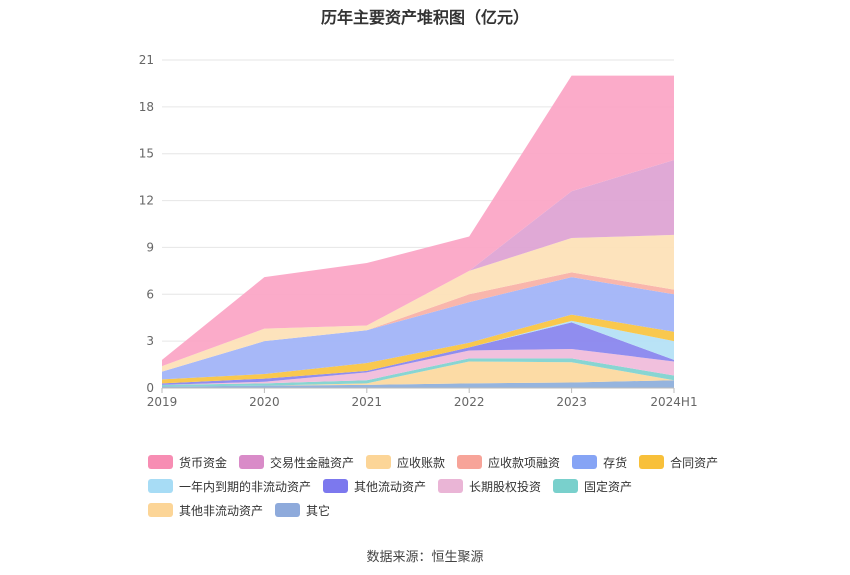  I want to click on legend-row: 一年内到期的非流动资产 其他流动资产 长期股权投资 固定资产, so click(448, 486).